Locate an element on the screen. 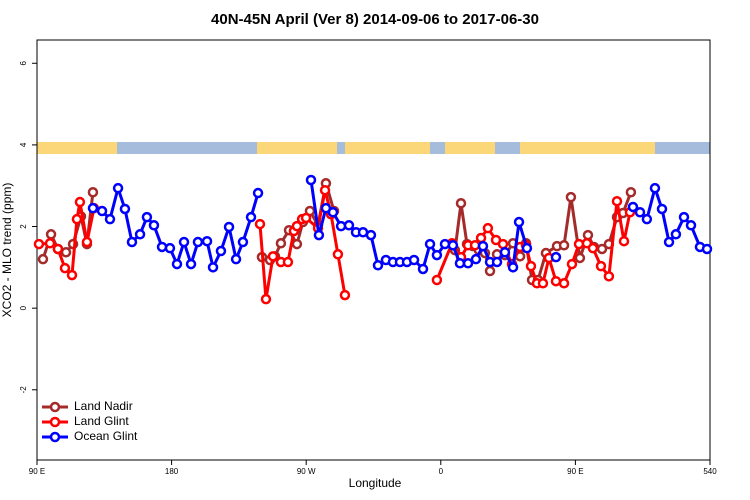  x-tick-label: 90 W is located at coordinates (306, 471).